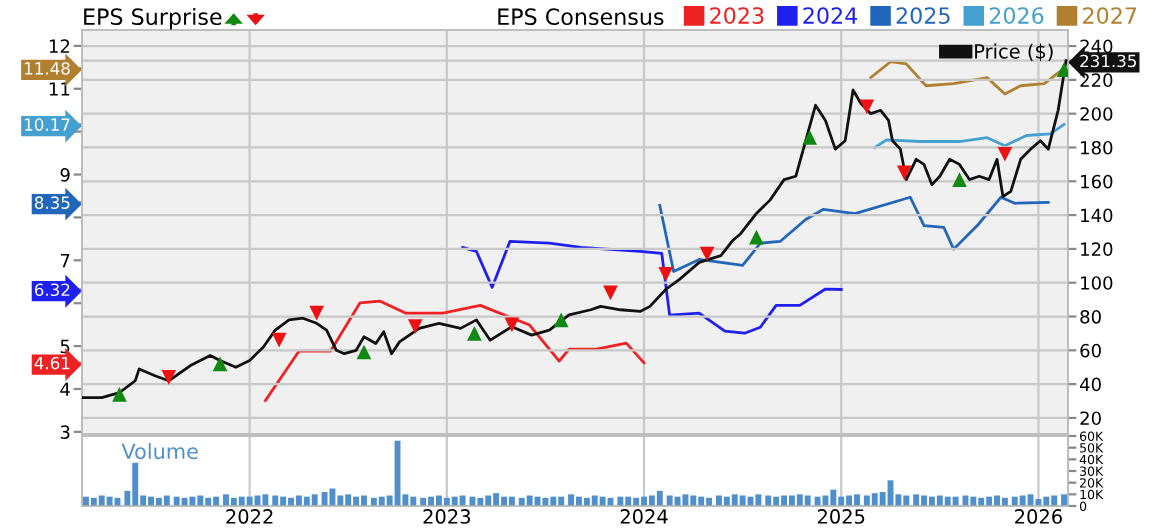 This screenshot has height=528, width=1158. I want to click on y-axis-title: Volume, so click(159, 451).